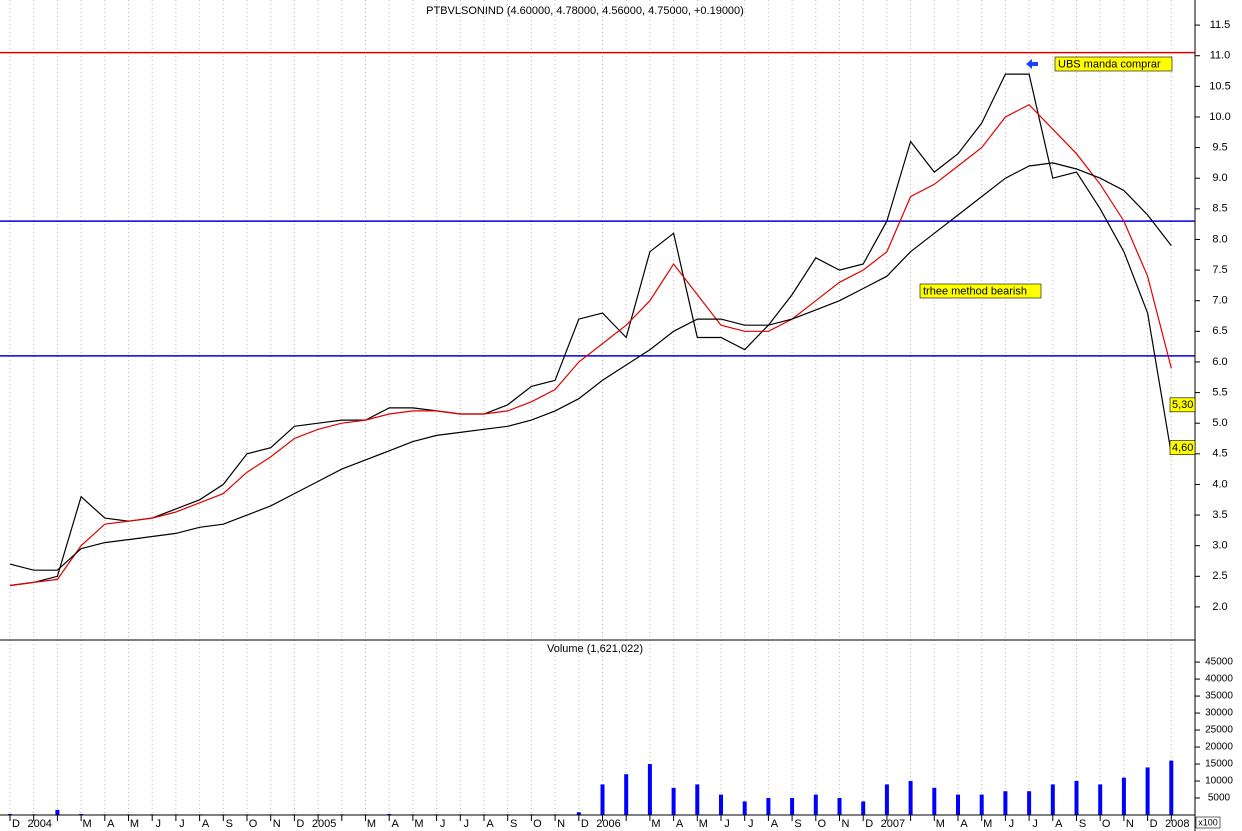  I want to click on y-tick-label: 4.5, so click(1219, 454).